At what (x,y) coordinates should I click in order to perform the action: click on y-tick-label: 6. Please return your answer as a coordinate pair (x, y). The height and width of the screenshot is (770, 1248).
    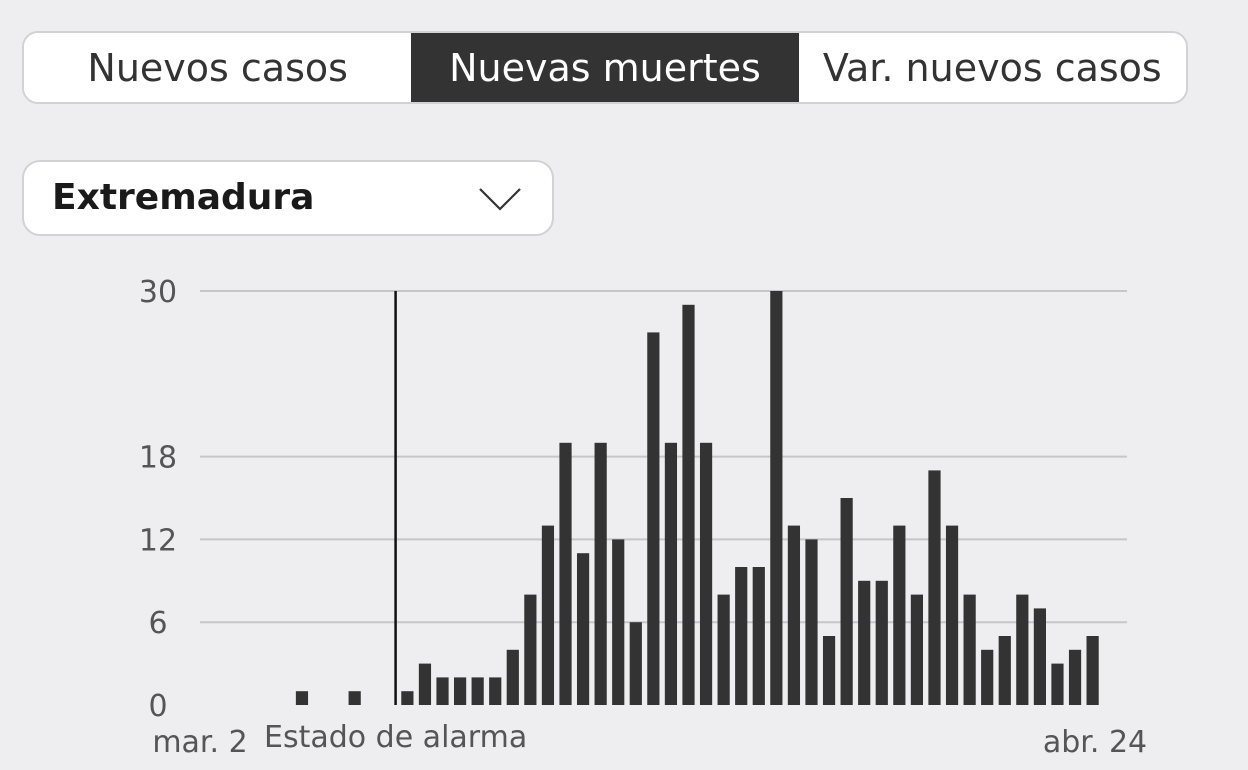
    Looking at the image, I should click on (157, 623).